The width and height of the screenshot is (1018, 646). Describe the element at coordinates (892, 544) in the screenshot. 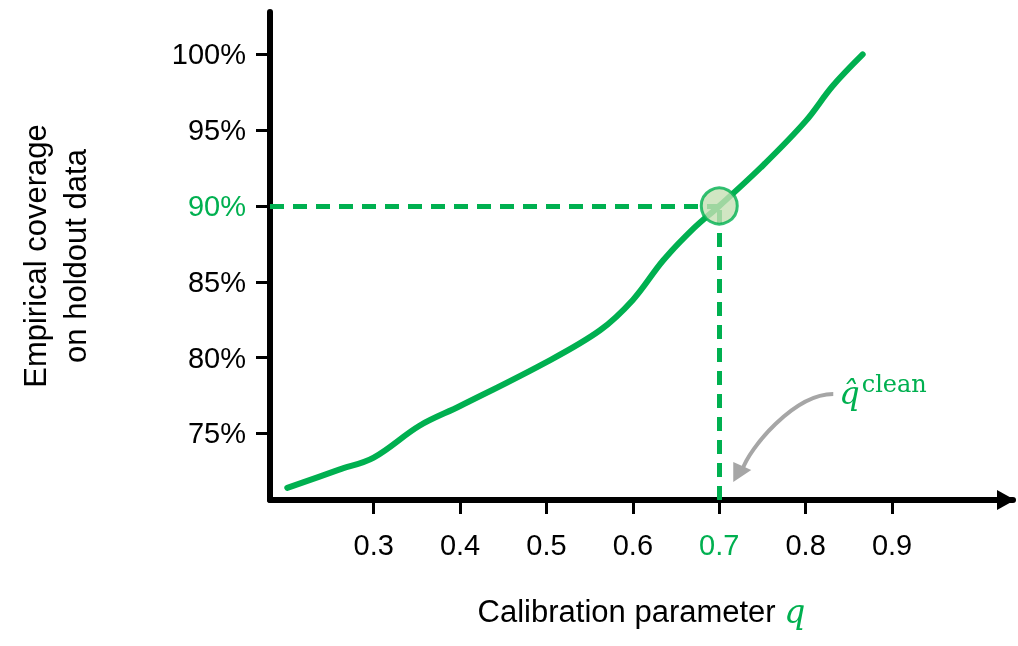

I see `x-tick-label: 0.9` at that location.